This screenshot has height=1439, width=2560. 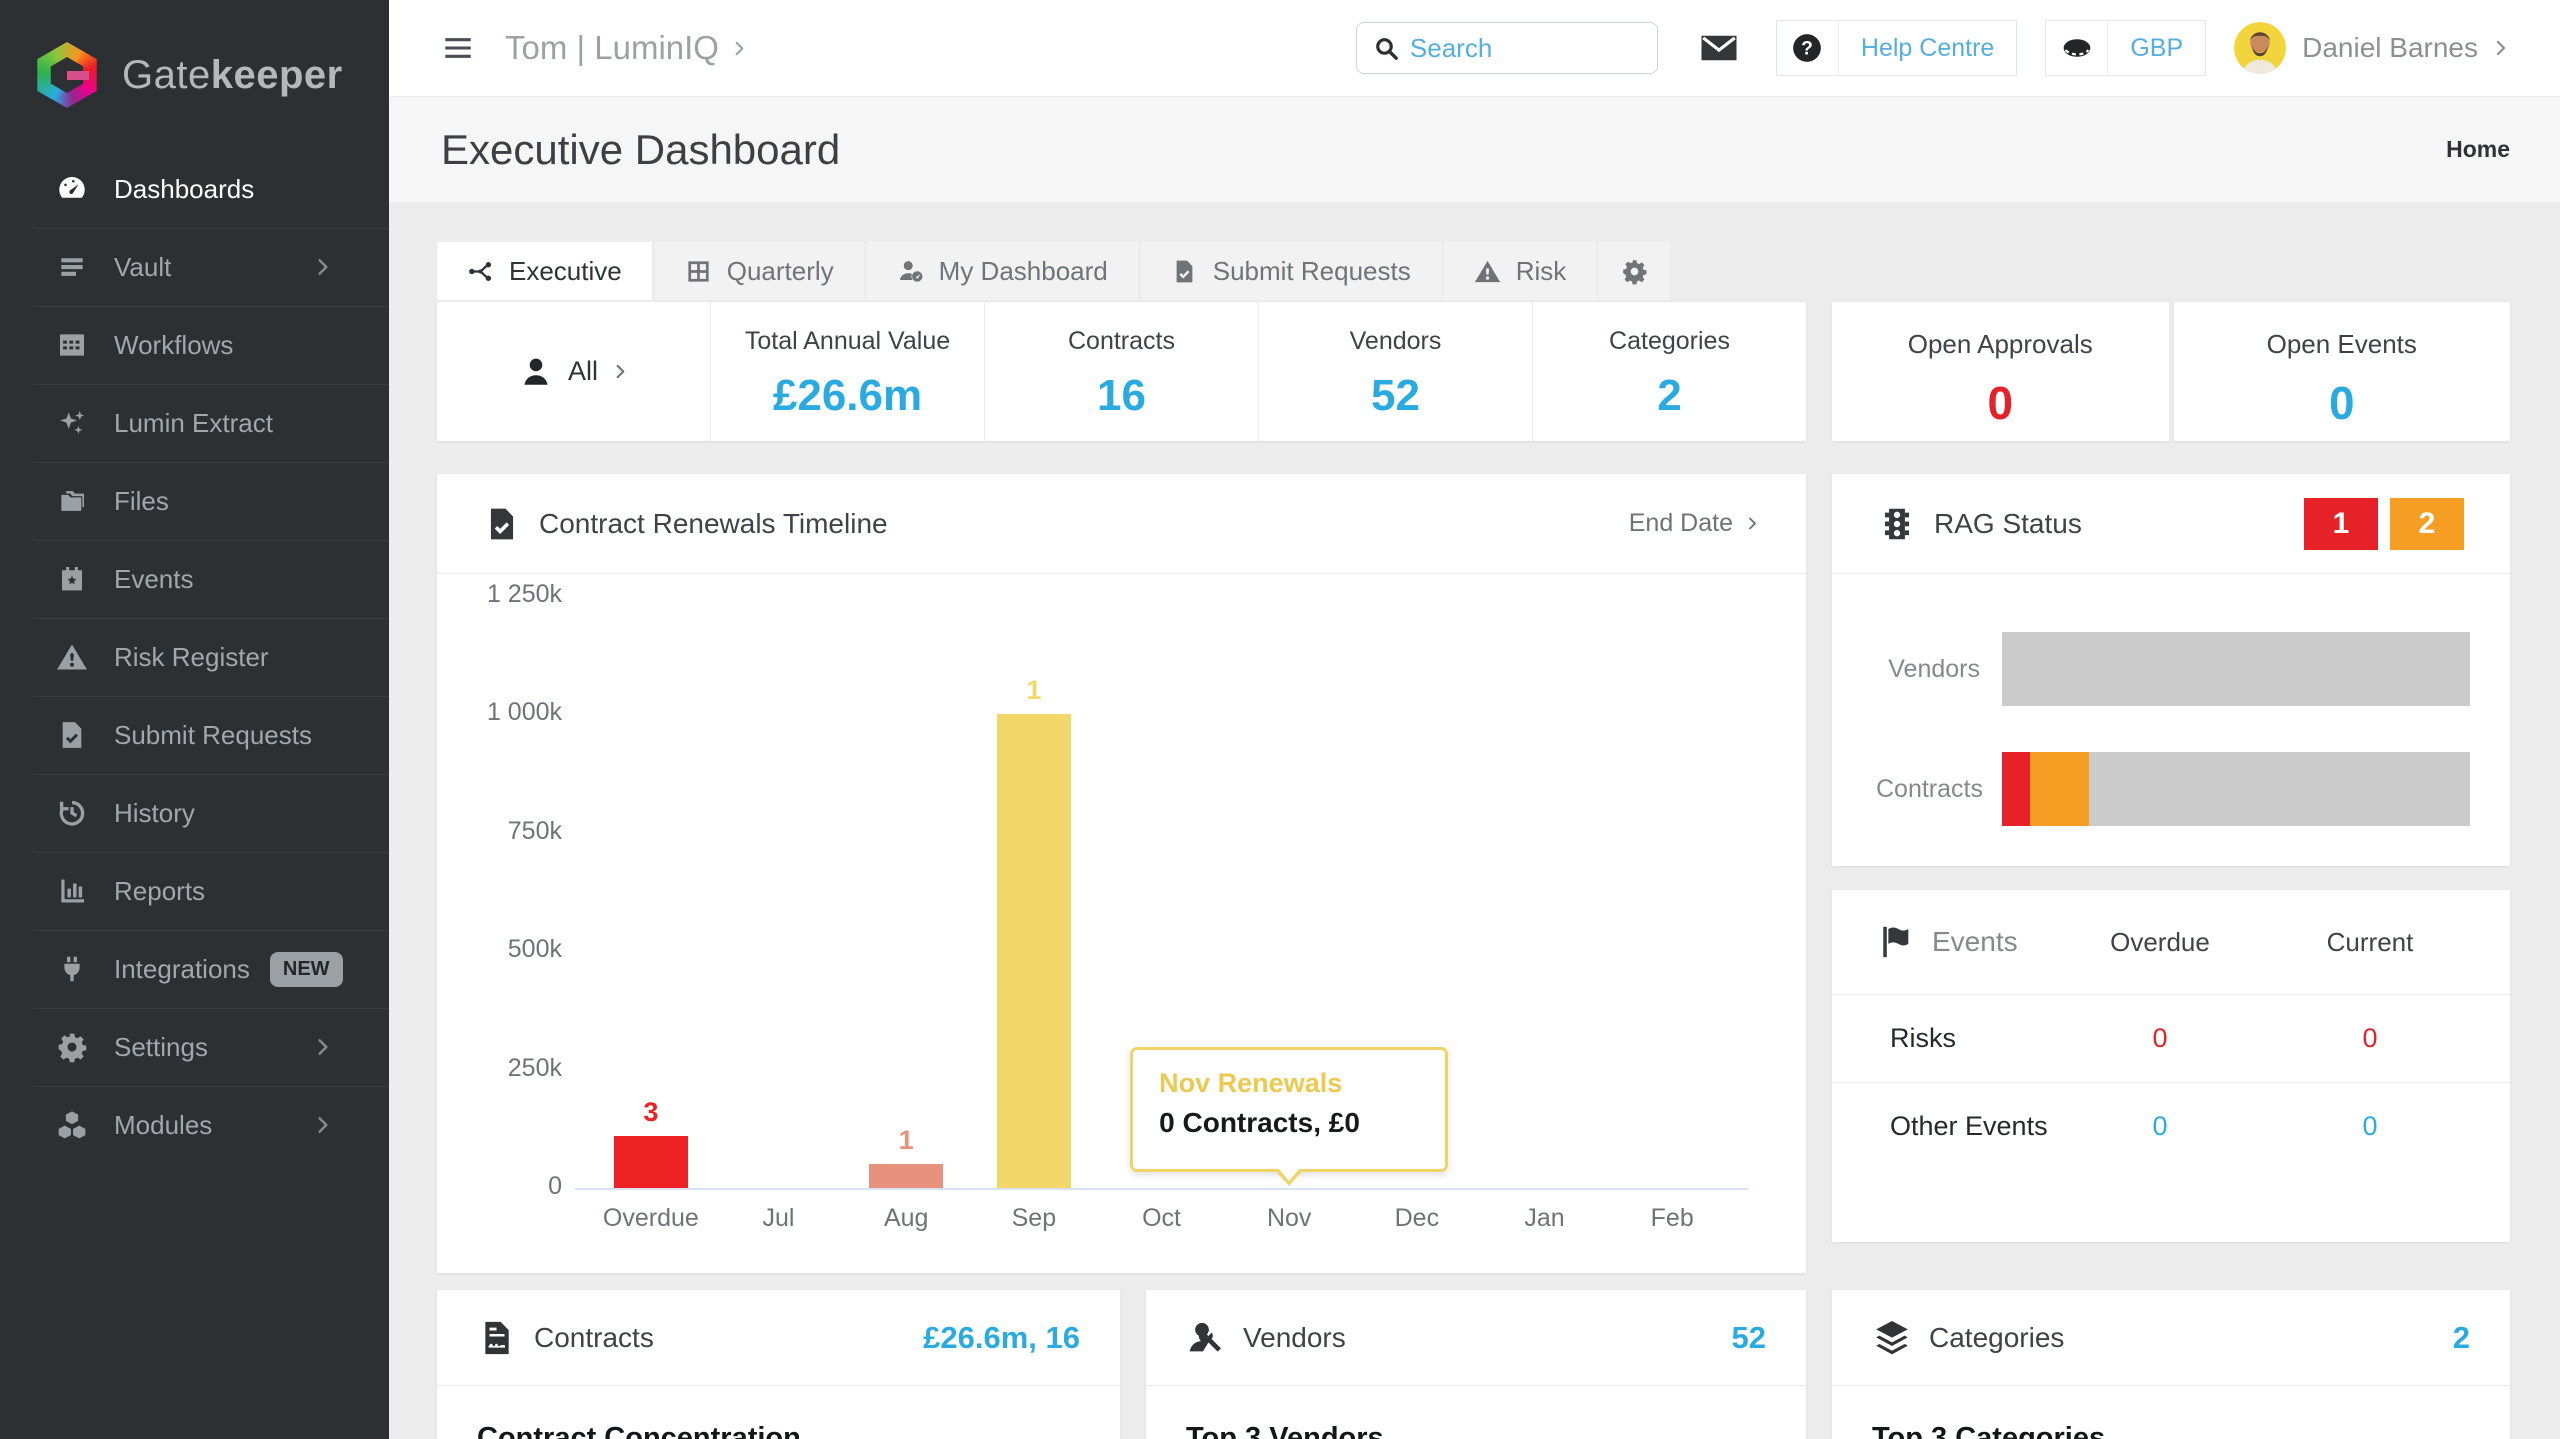 I want to click on sidebar-item-risk-register: Risk Register, so click(x=194, y=657).